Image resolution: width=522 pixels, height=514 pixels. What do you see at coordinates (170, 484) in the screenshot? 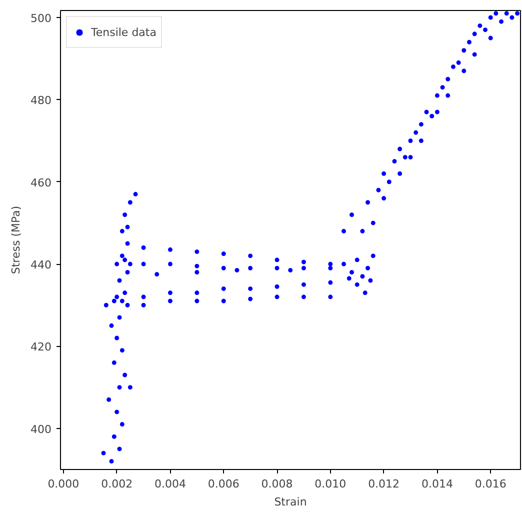
I see `x-tick-label: 0.004` at bounding box center [170, 484].